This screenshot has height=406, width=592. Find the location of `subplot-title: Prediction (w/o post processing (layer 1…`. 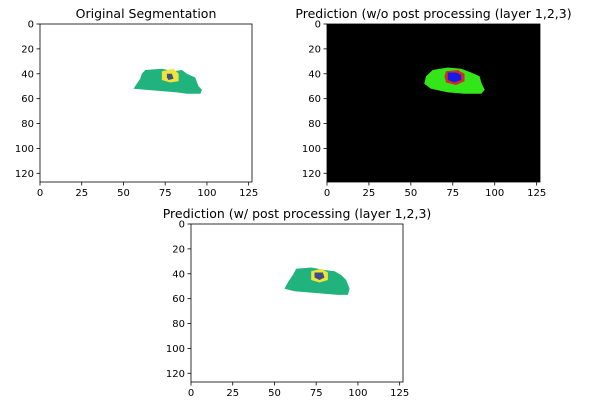

subplot-title: Prediction (w/o post processing (layer 1… is located at coordinates (433, 13).